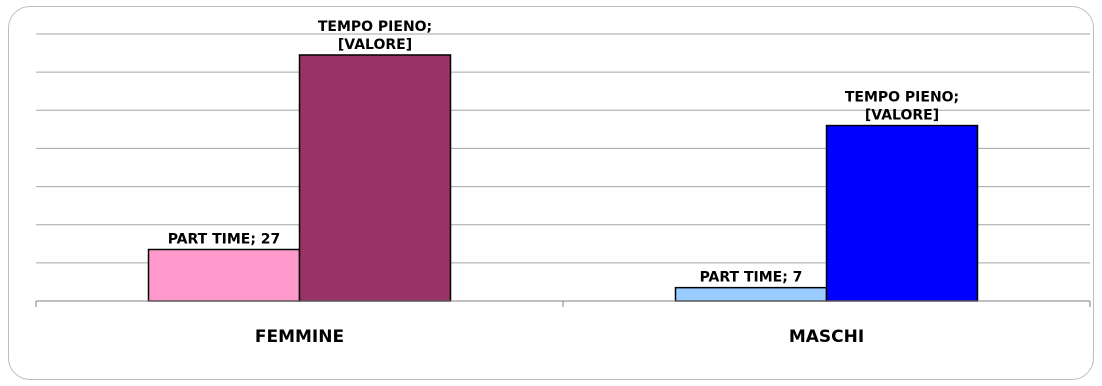  What do you see at coordinates (375, 178) in the screenshot?
I see `bar-tempo-pieno-femmine` at bounding box center [375, 178].